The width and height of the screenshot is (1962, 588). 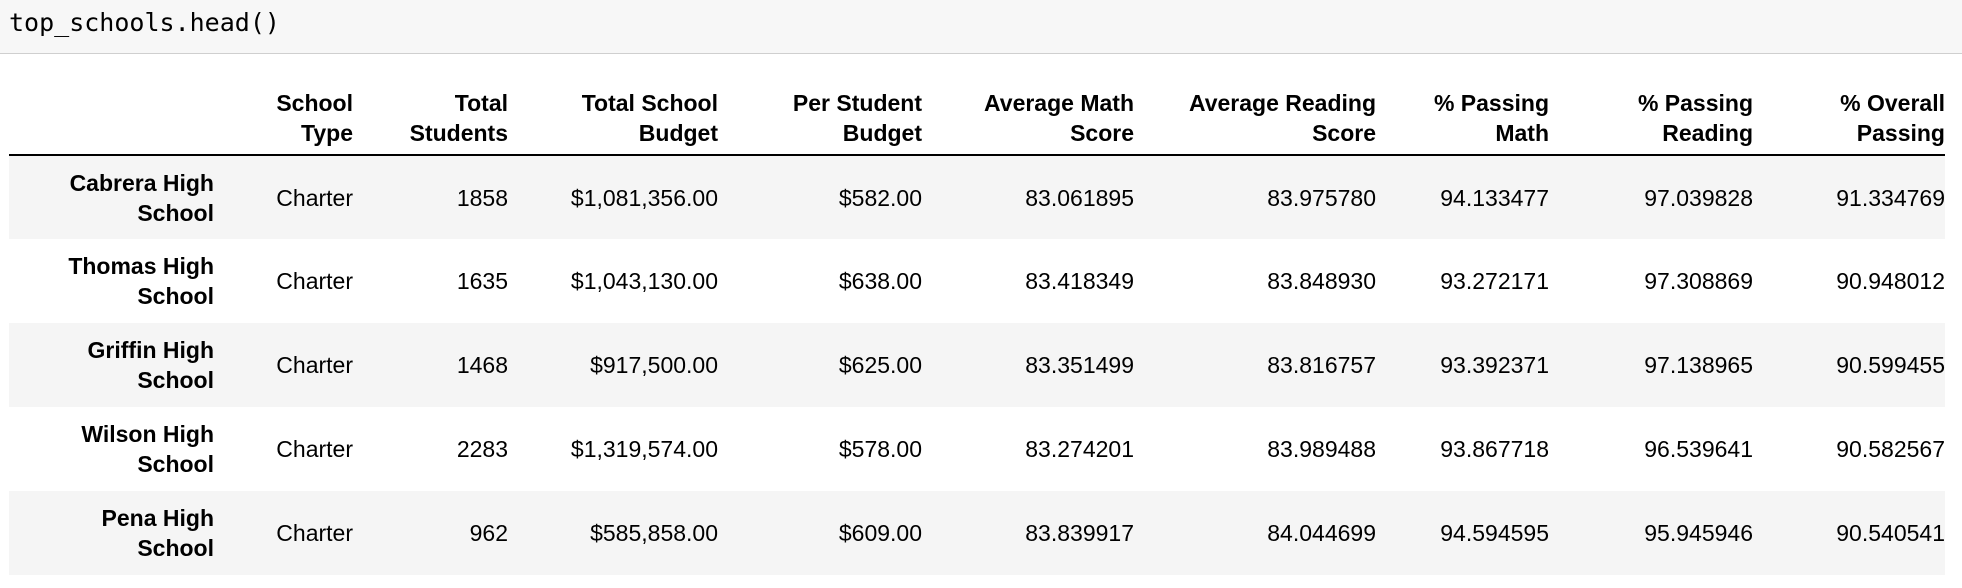 I want to click on cell-total-school-budget: $1,081,356.00, so click(x=644, y=197).